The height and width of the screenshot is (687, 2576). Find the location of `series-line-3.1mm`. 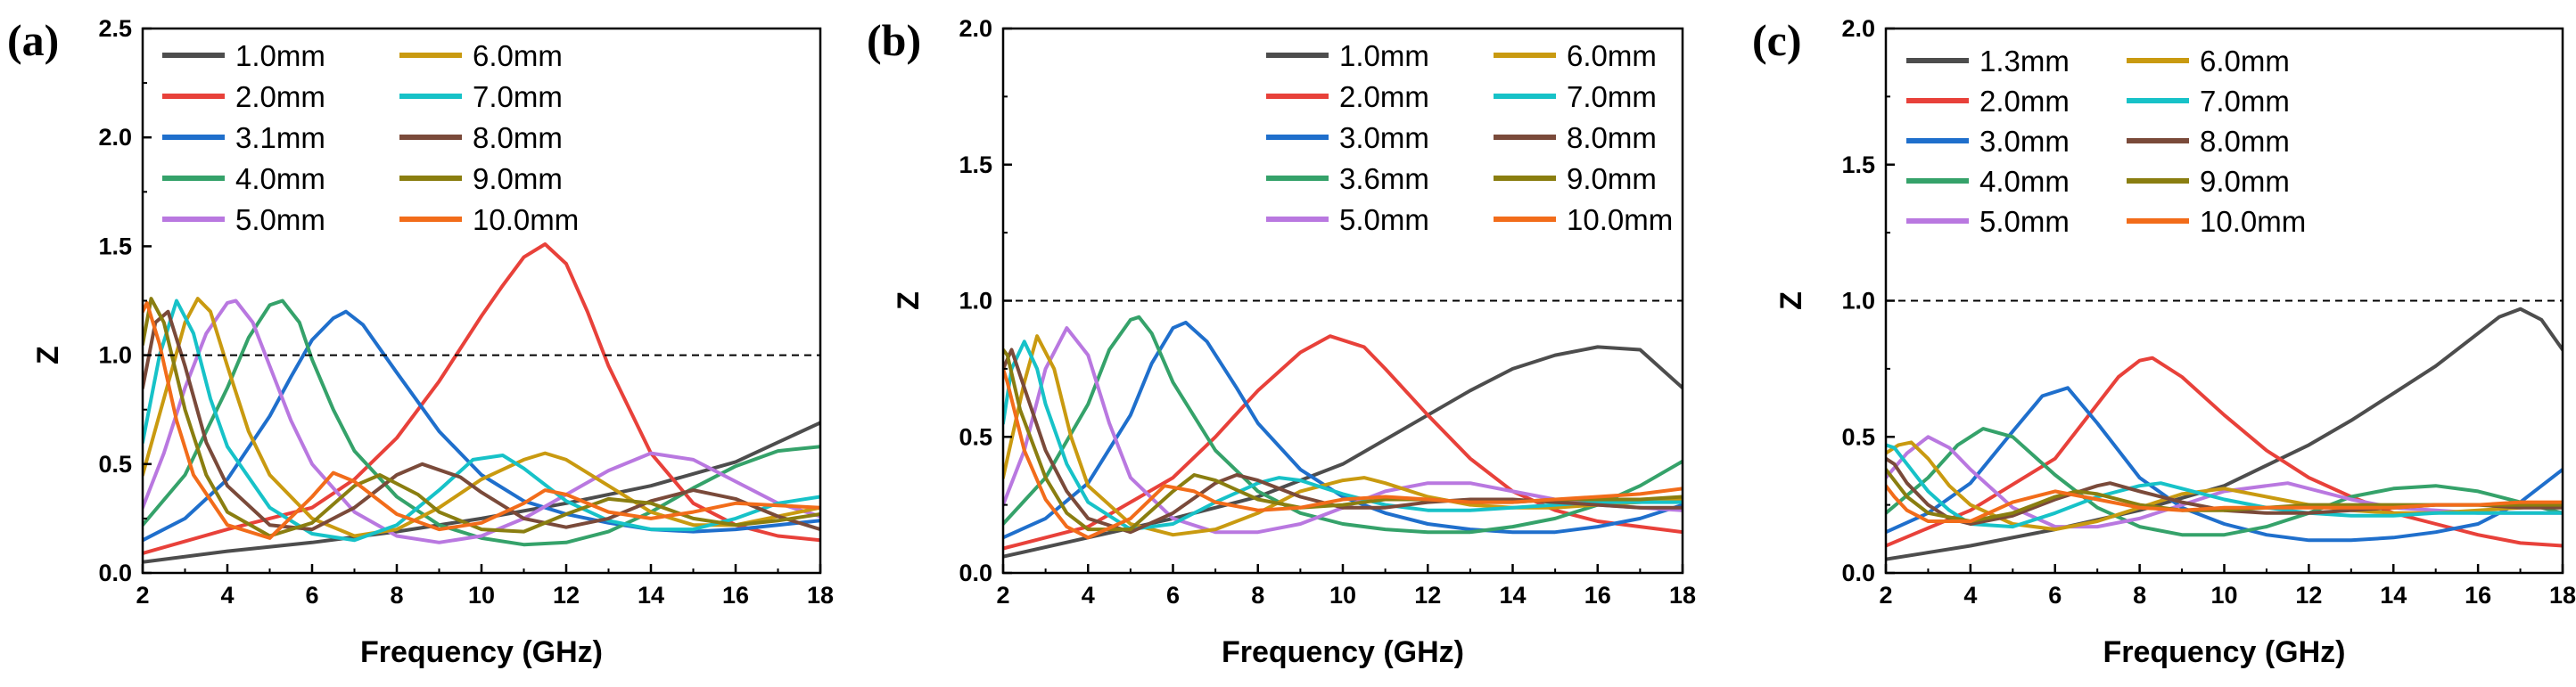

series-line-3.1mm is located at coordinates (481, 426).